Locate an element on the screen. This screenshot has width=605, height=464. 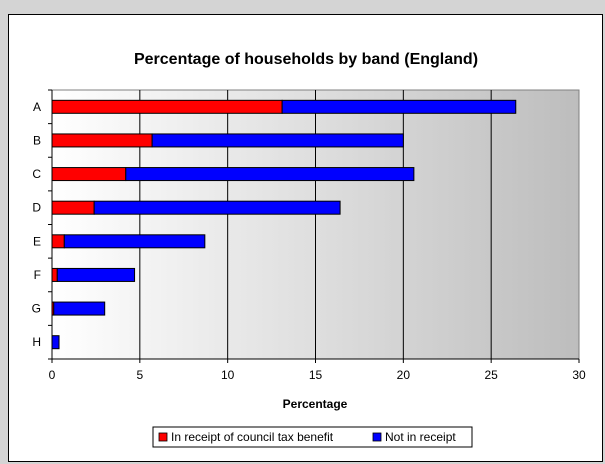
legend-label-not-in-receipt: Not in receipt is located at coordinates (420, 437).